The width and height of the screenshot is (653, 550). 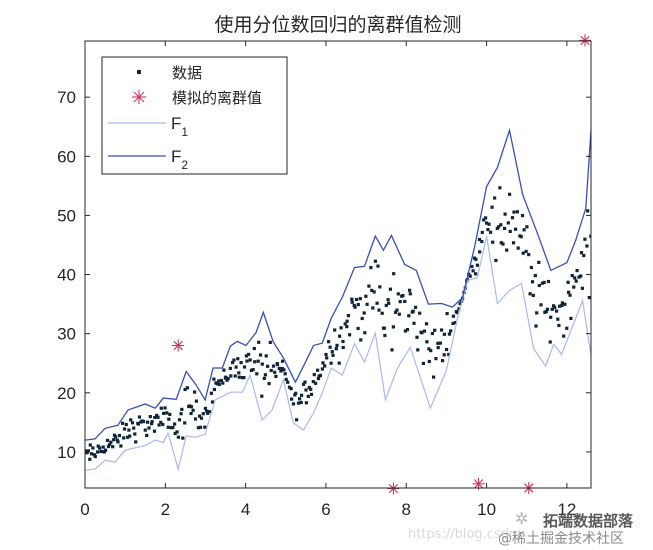 What do you see at coordinates (66, 393) in the screenshot?
I see `y-tick-label: 20` at bounding box center [66, 393].